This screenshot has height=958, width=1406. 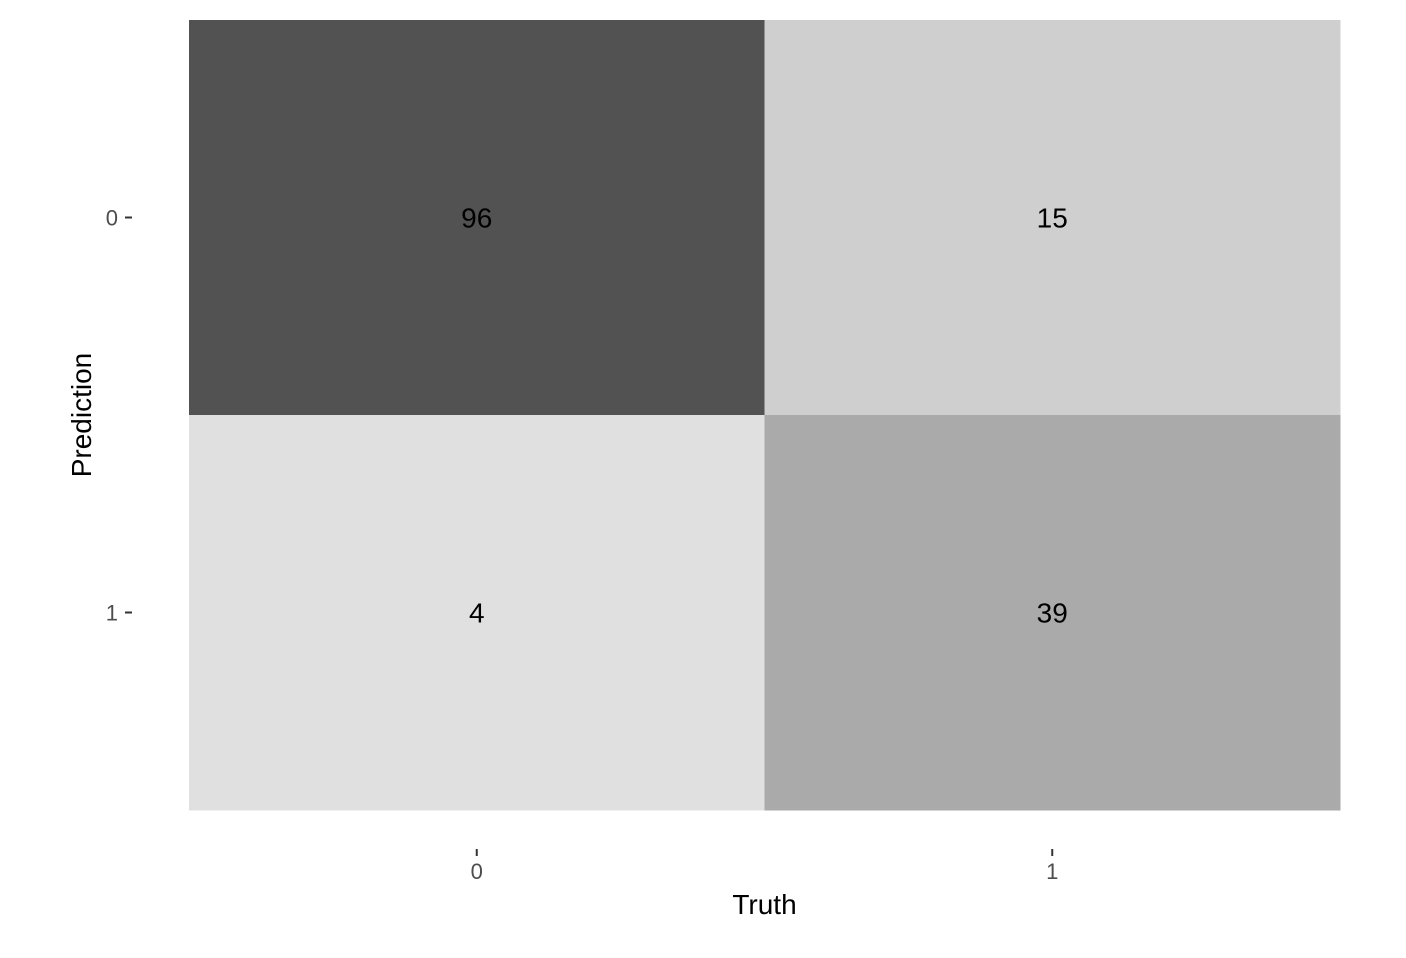 I want to click on cell-value-label: 96, so click(x=476, y=218).